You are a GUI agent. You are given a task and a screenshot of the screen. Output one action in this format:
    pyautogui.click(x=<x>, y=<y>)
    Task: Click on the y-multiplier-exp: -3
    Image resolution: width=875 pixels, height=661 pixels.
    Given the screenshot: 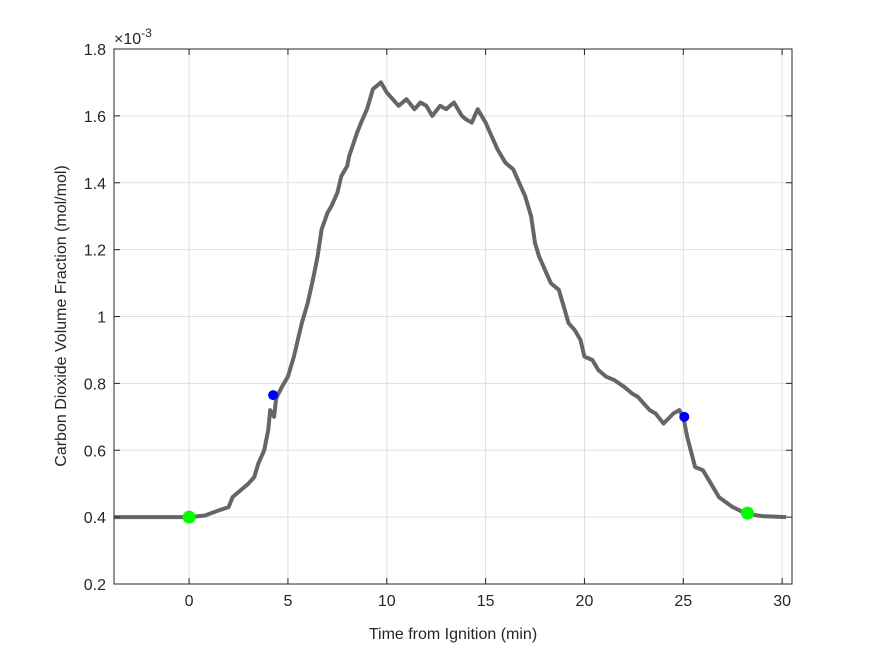 What is the action you would take?
    pyautogui.click(x=146, y=33)
    